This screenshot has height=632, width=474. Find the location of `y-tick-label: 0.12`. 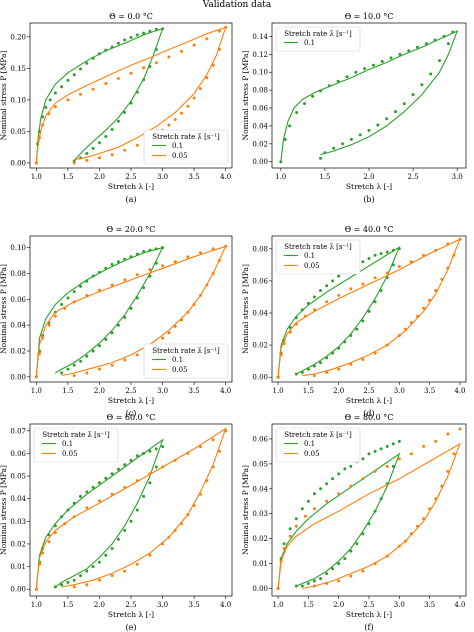

y-tick-label: 0.12 is located at coordinates (260, 55).